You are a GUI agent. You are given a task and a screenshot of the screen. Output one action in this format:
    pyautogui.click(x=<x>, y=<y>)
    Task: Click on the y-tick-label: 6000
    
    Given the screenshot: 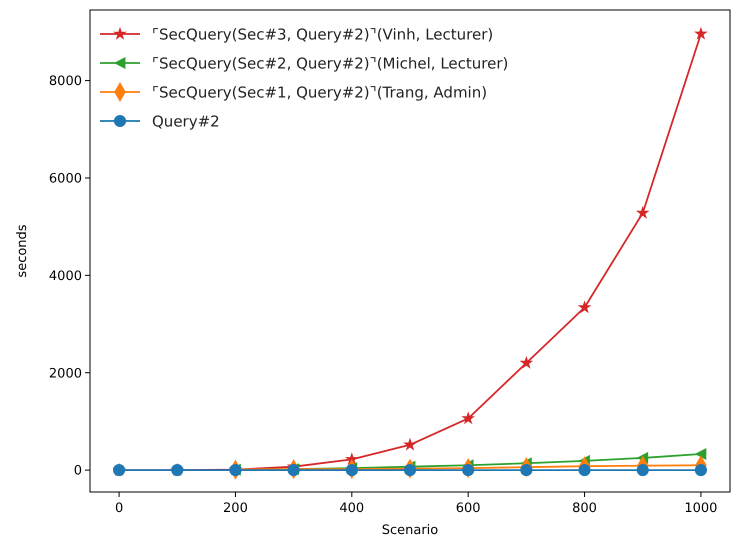 What is the action you would take?
    pyautogui.click(x=65, y=179)
    